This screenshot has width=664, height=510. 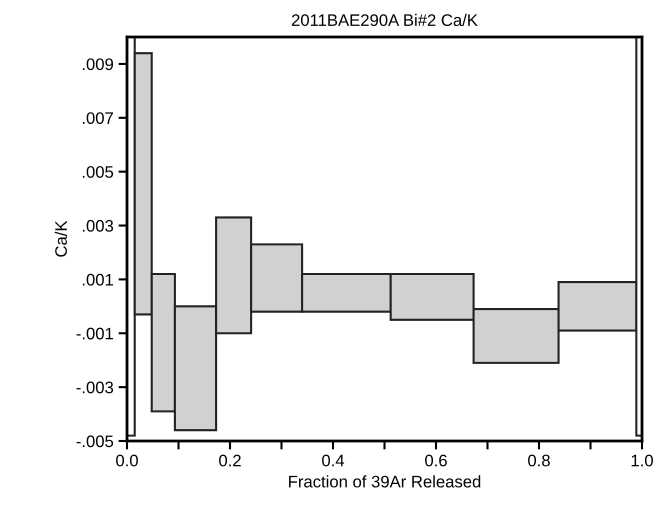 What do you see at coordinates (97, 118) in the screenshot?
I see `y-tick-label: .007` at bounding box center [97, 118].